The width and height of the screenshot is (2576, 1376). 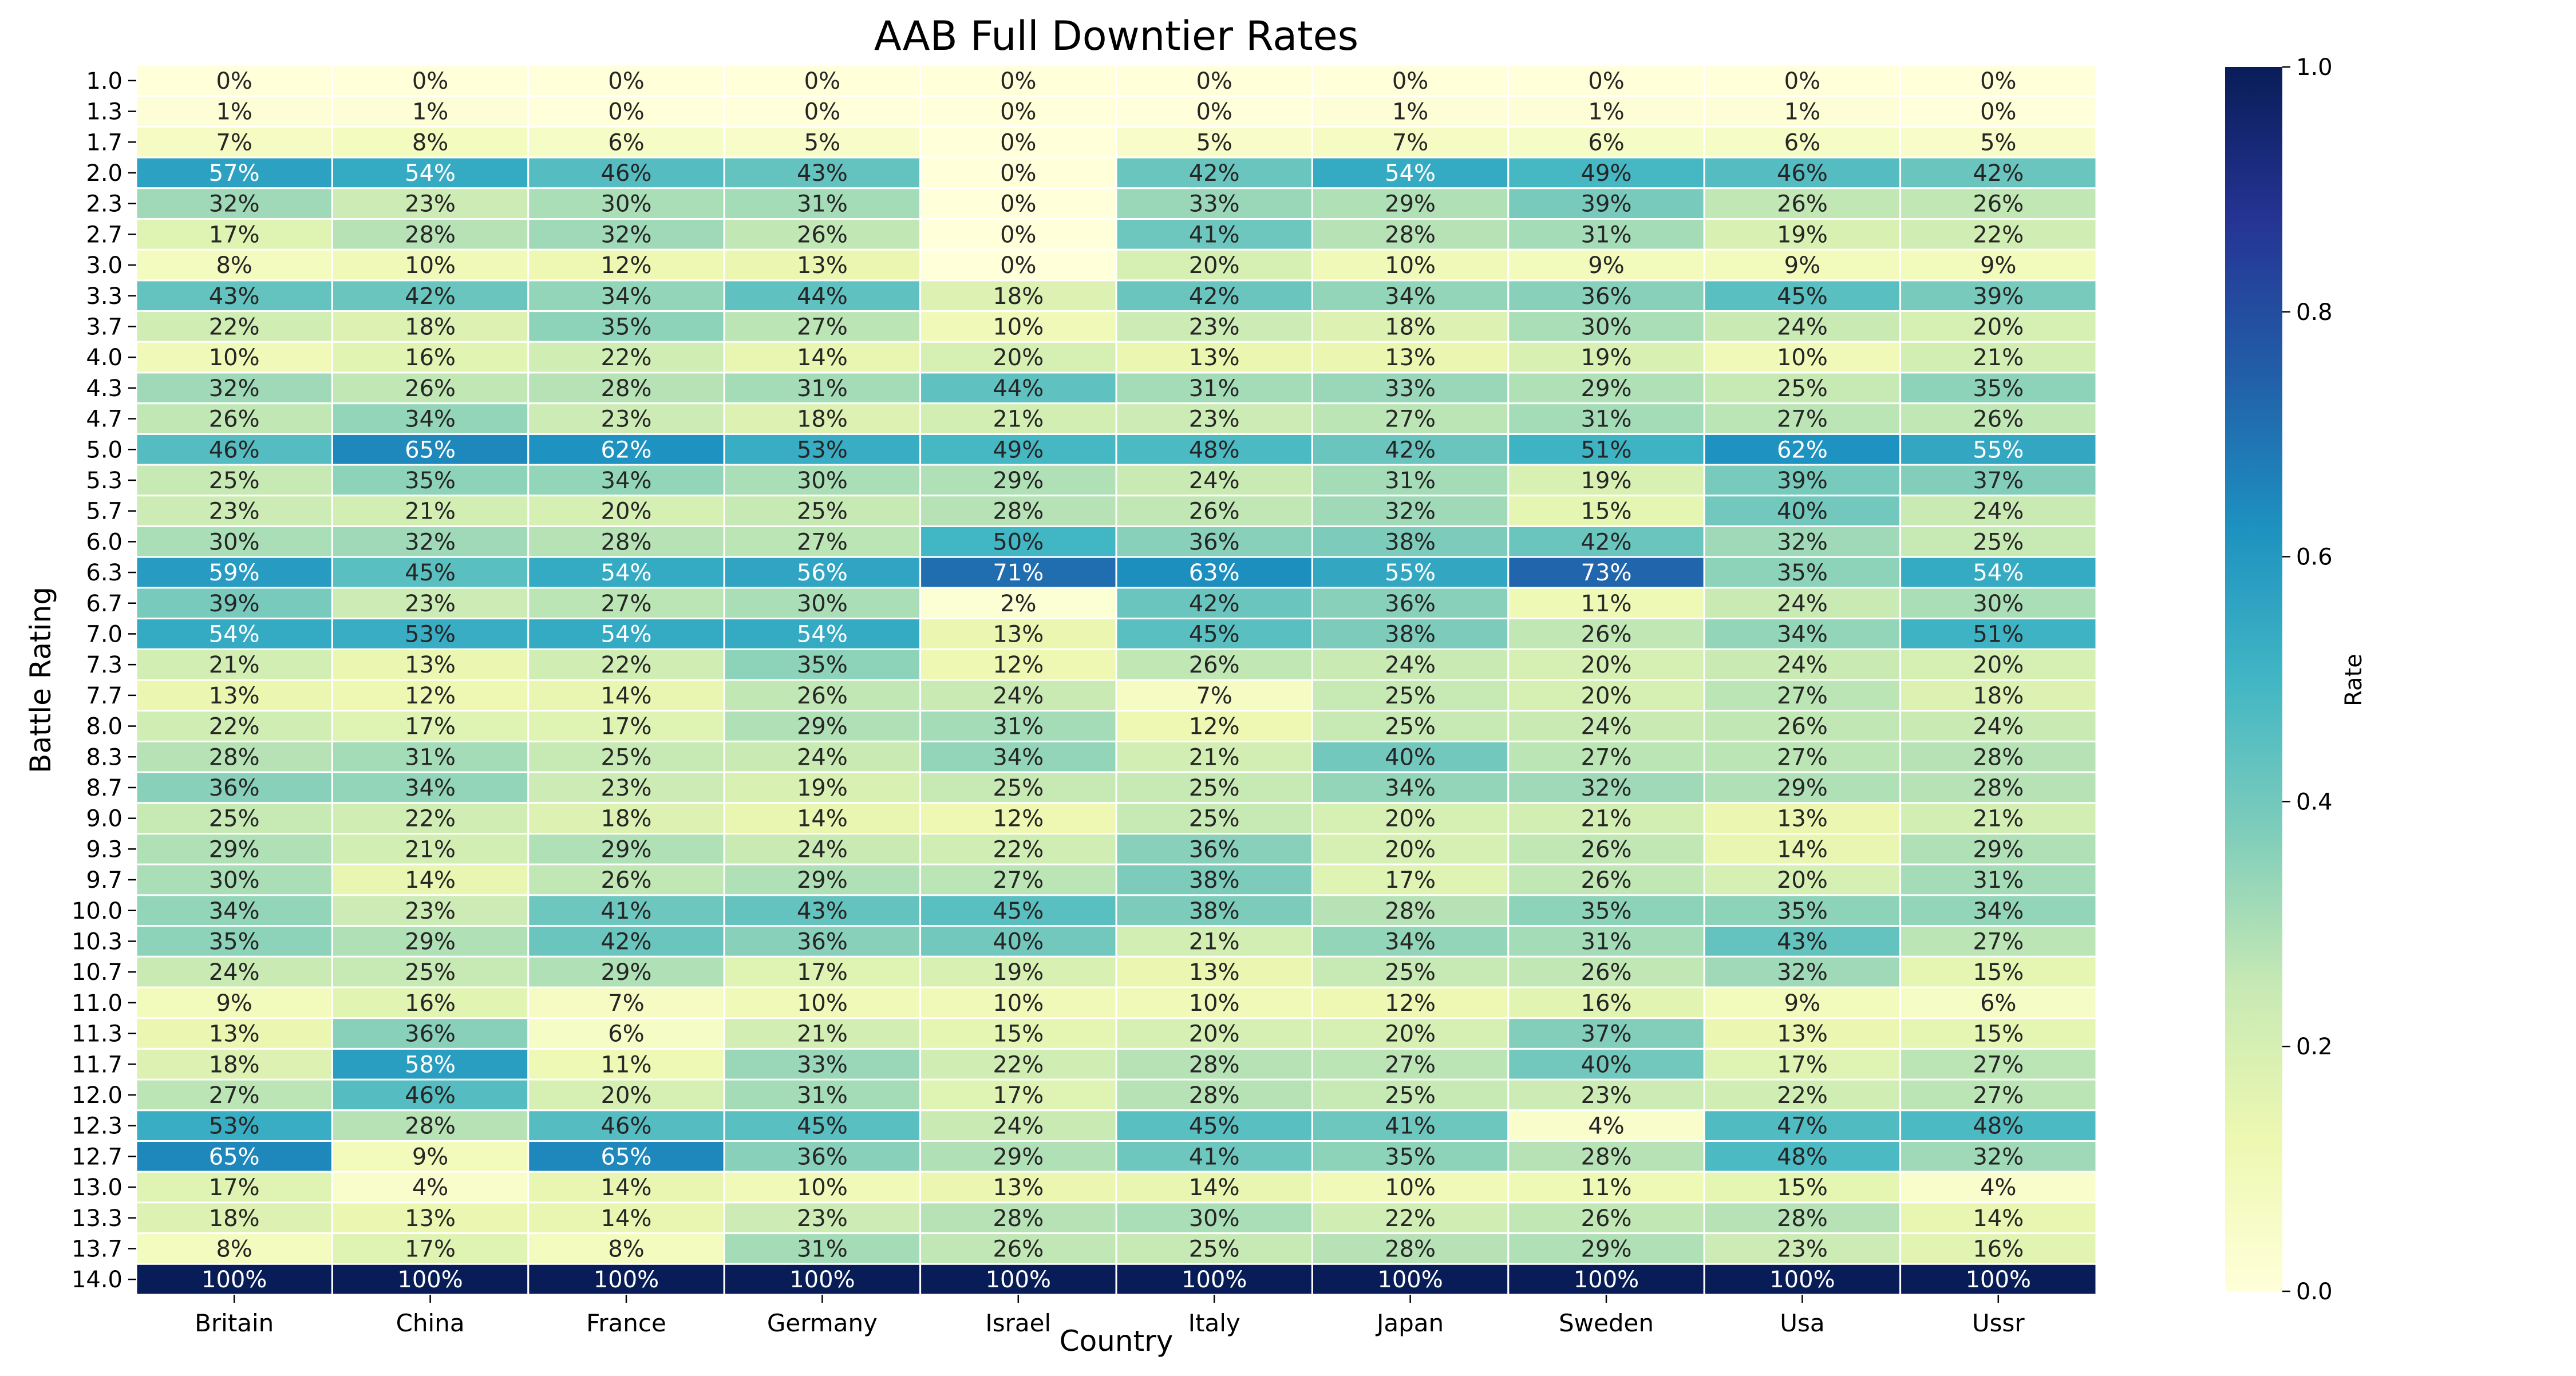 What do you see at coordinates (430, 1096) in the screenshot?
I see `cell-value-label: 46%` at bounding box center [430, 1096].